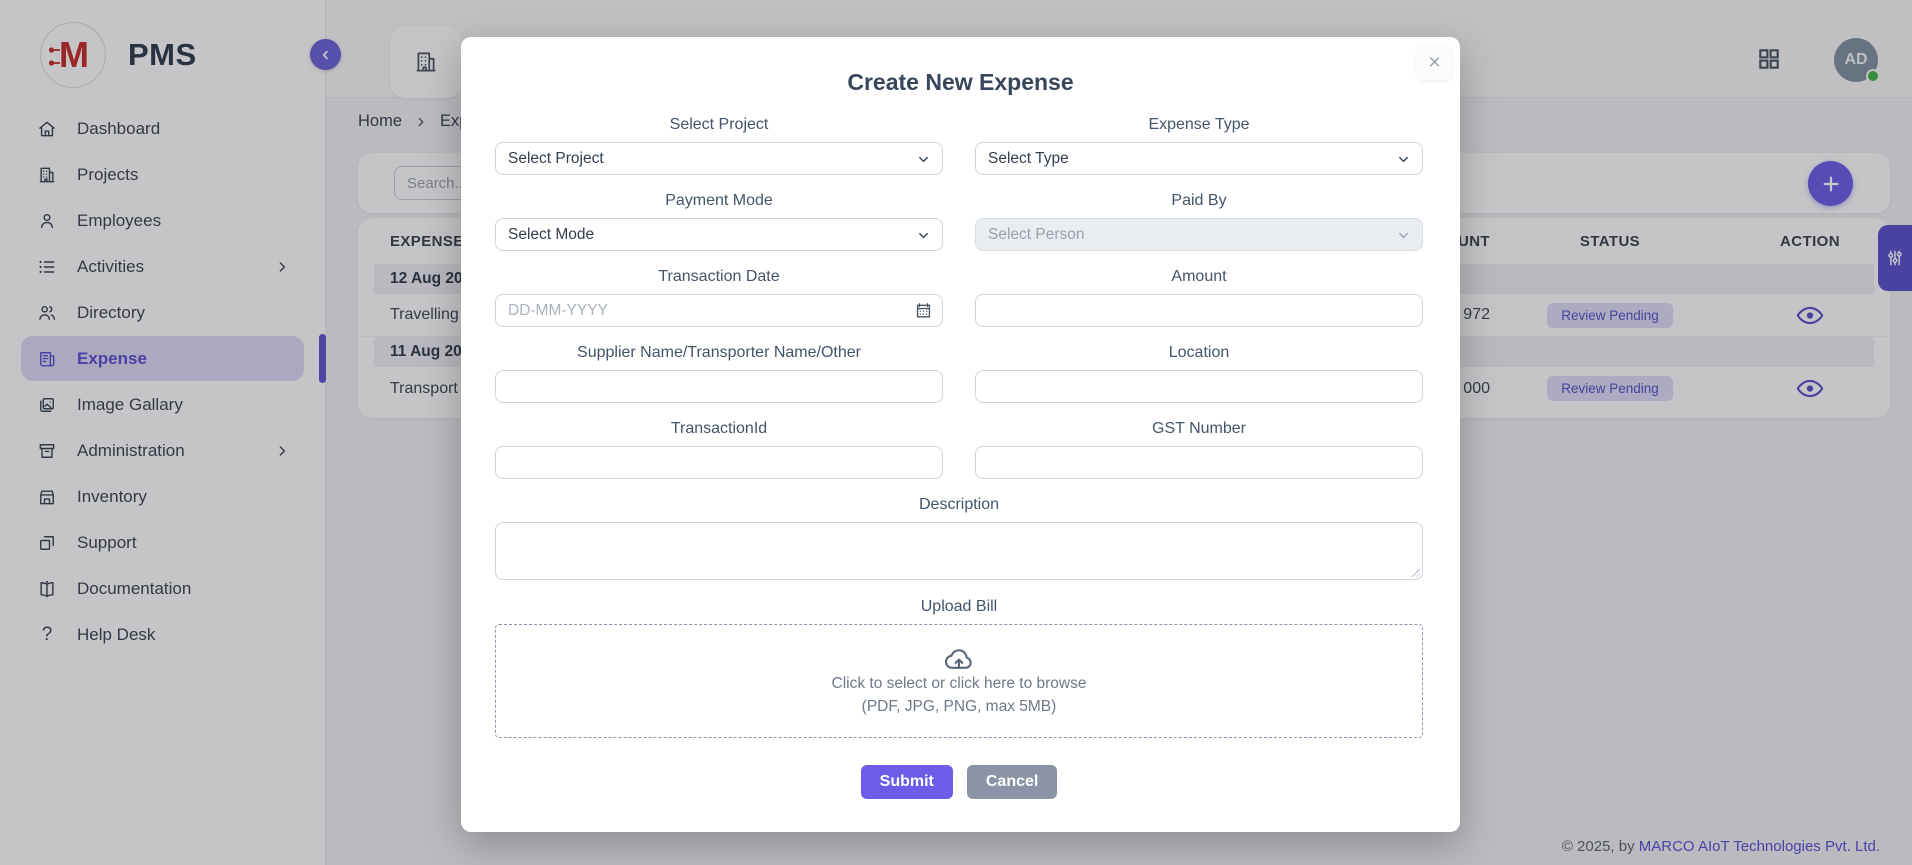  What do you see at coordinates (1199, 158) in the screenshot?
I see `expense-type-dropdown: Select Type` at bounding box center [1199, 158].